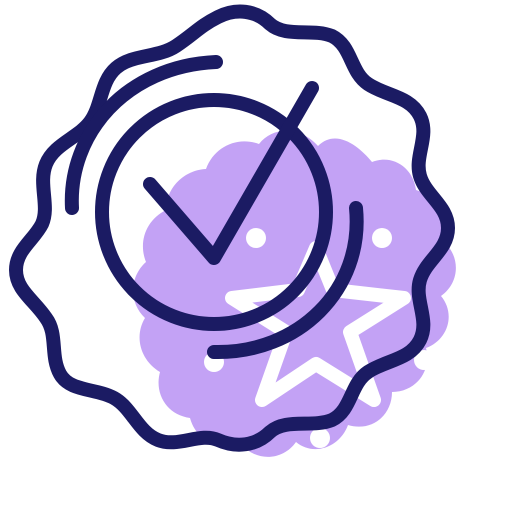  I want to click on checkmark-icon, so click(231, 173).